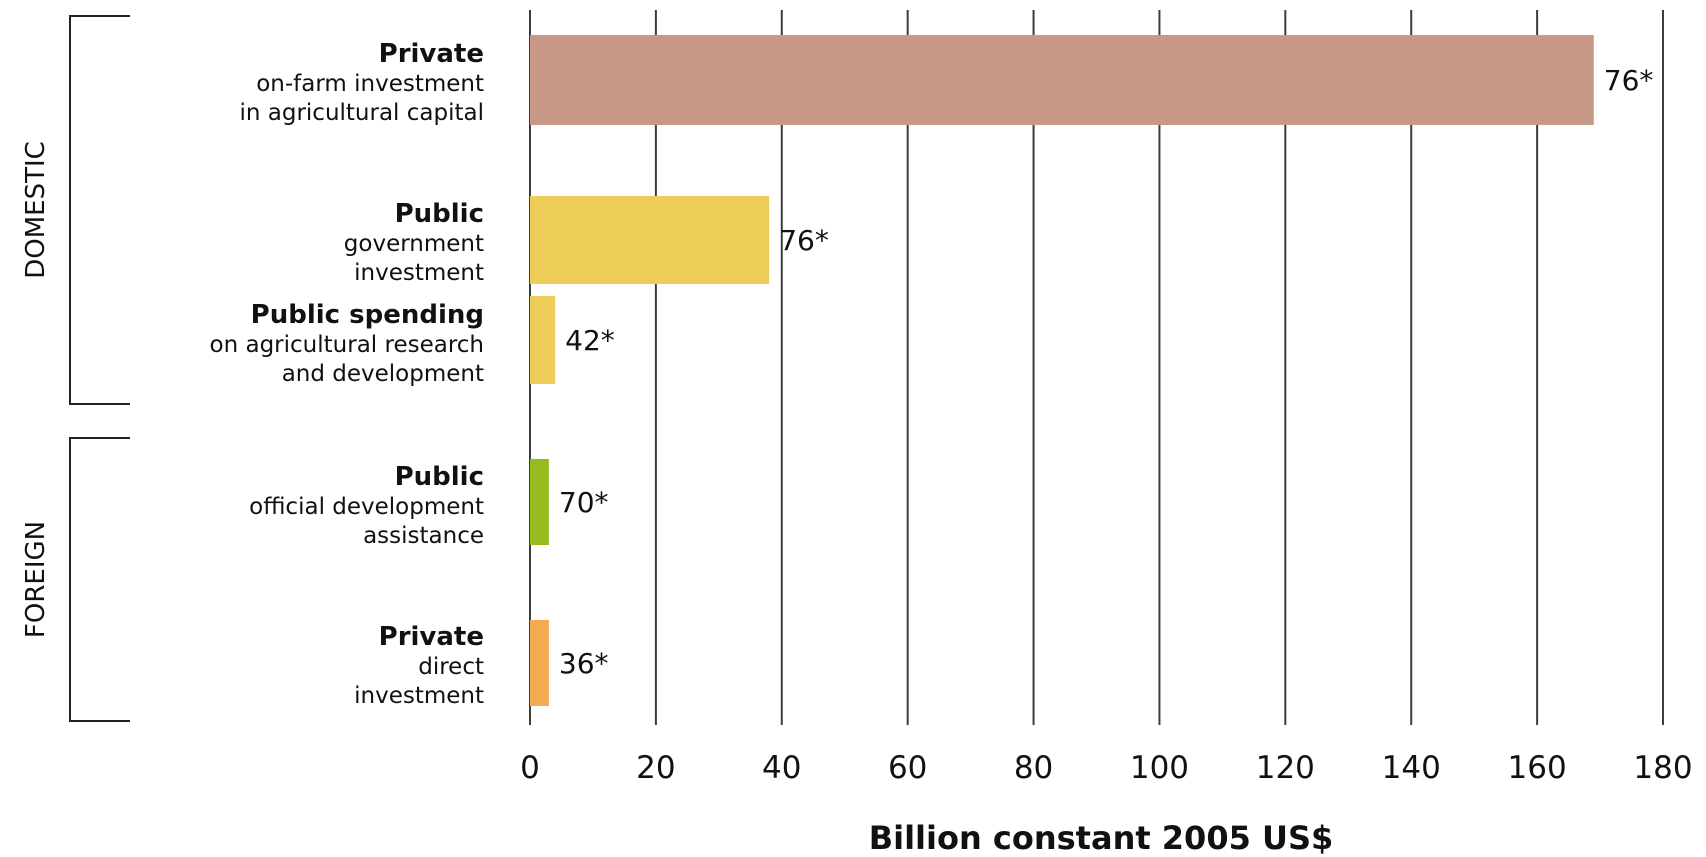  I want to click on bar-value-label: 70*, so click(584, 502).